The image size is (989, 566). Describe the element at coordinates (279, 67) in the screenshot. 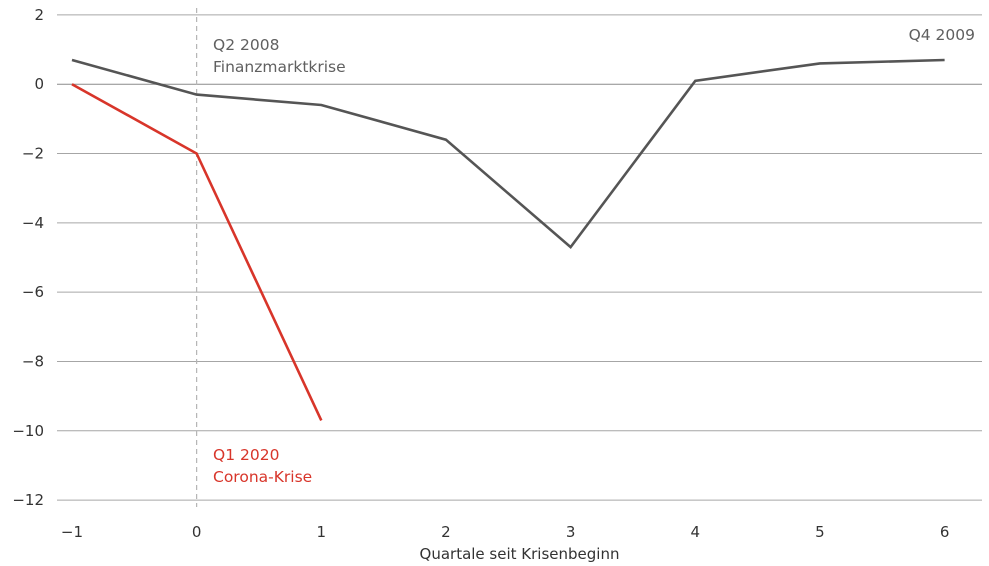

I see `annotation-fin: Finanzmarktkrise` at that location.